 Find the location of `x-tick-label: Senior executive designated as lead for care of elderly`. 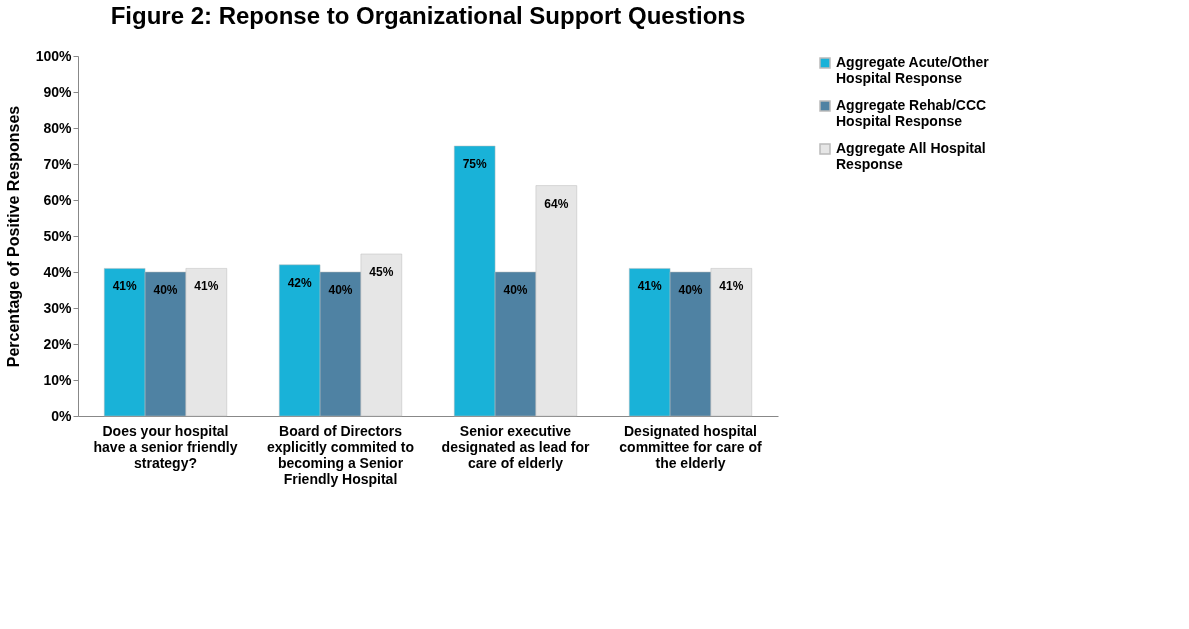

x-tick-label: Senior executive designated as lead for care of elderly is located at coordinates (515, 446).